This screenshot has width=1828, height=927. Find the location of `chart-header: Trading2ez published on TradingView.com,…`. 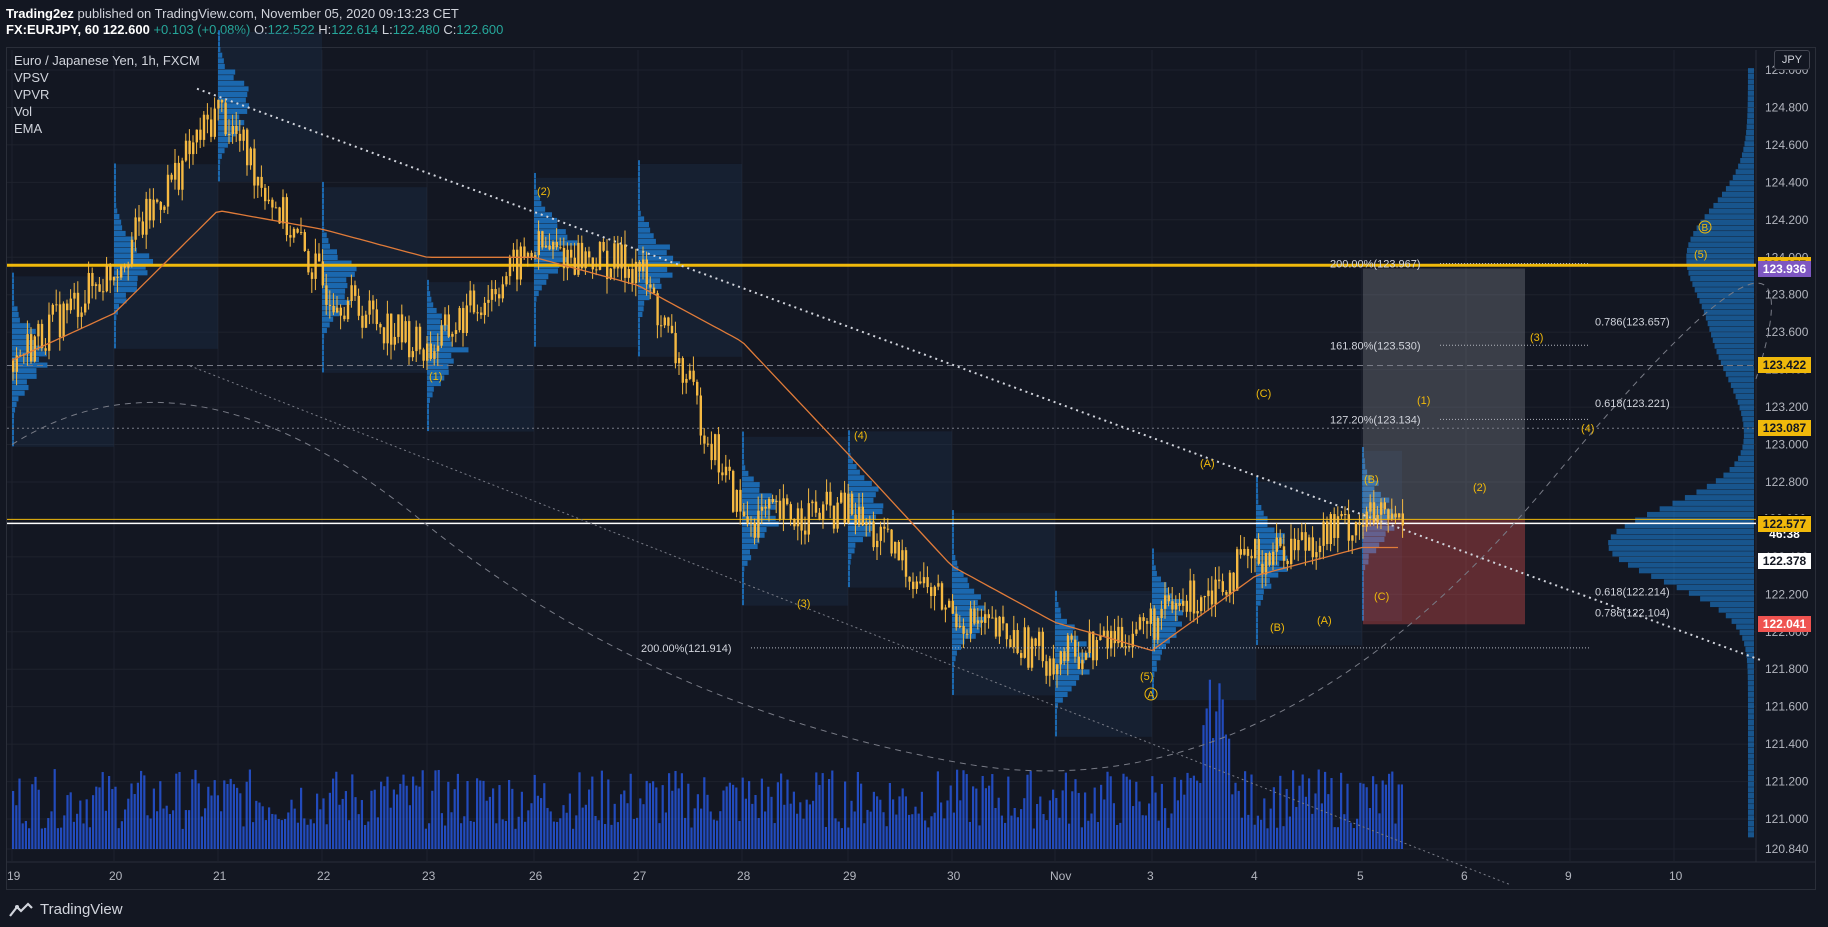

chart-header: Trading2ez published on TradingView.com,… is located at coordinates (914, 21).